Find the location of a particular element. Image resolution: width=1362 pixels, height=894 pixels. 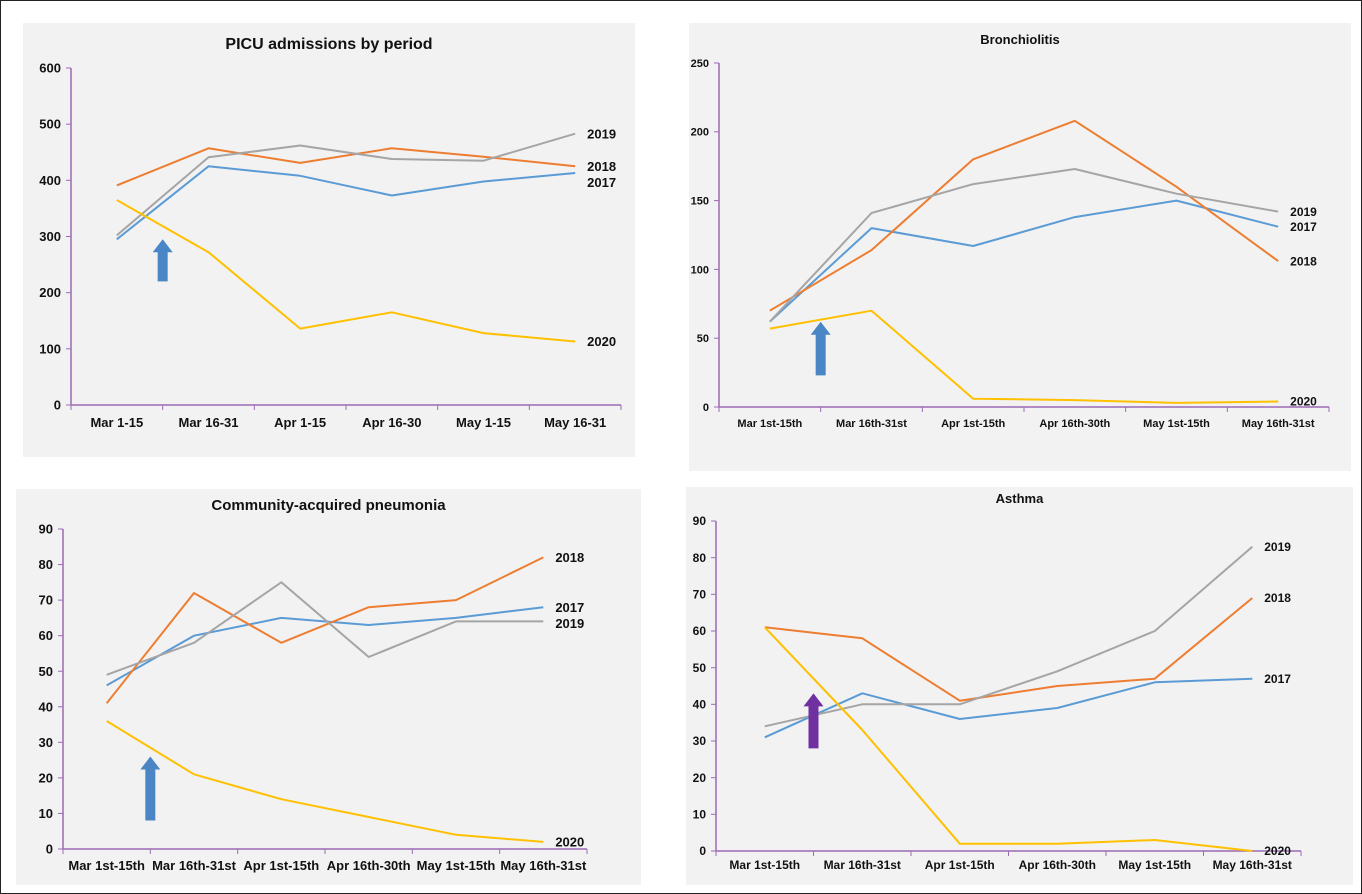

y-tick-label: 500 is located at coordinates (50, 124).